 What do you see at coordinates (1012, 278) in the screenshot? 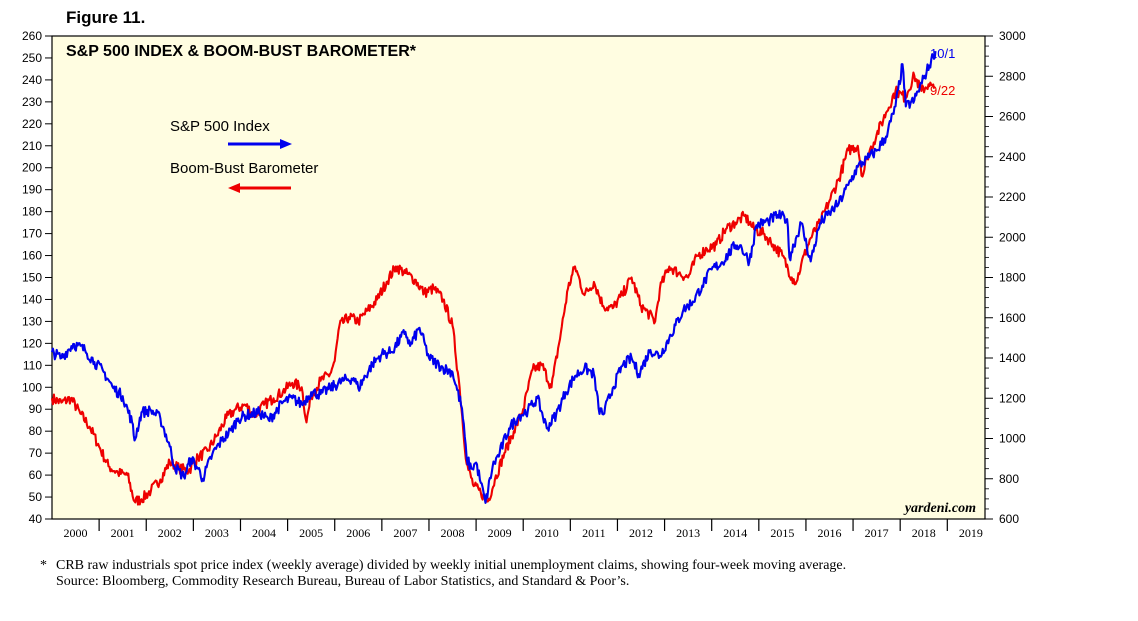
I see `right-tick-label: 1800` at bounding box center [1012, 278].